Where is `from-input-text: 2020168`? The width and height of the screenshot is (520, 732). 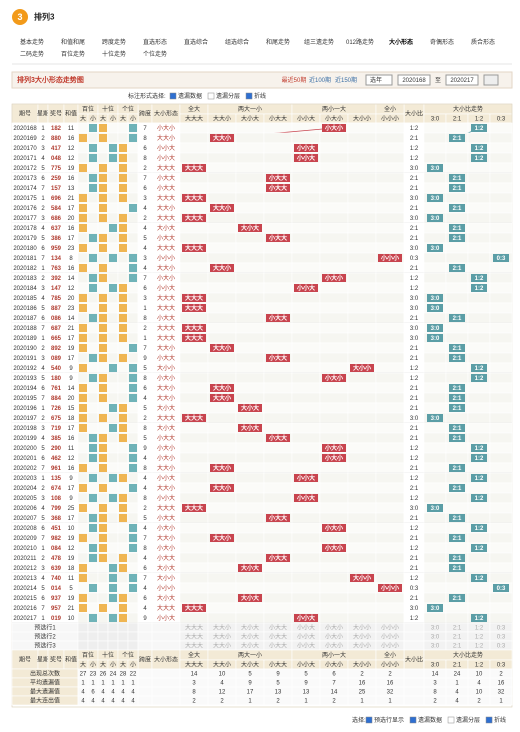 from-input-text: 2020168 is located at coordinates (414, 81).